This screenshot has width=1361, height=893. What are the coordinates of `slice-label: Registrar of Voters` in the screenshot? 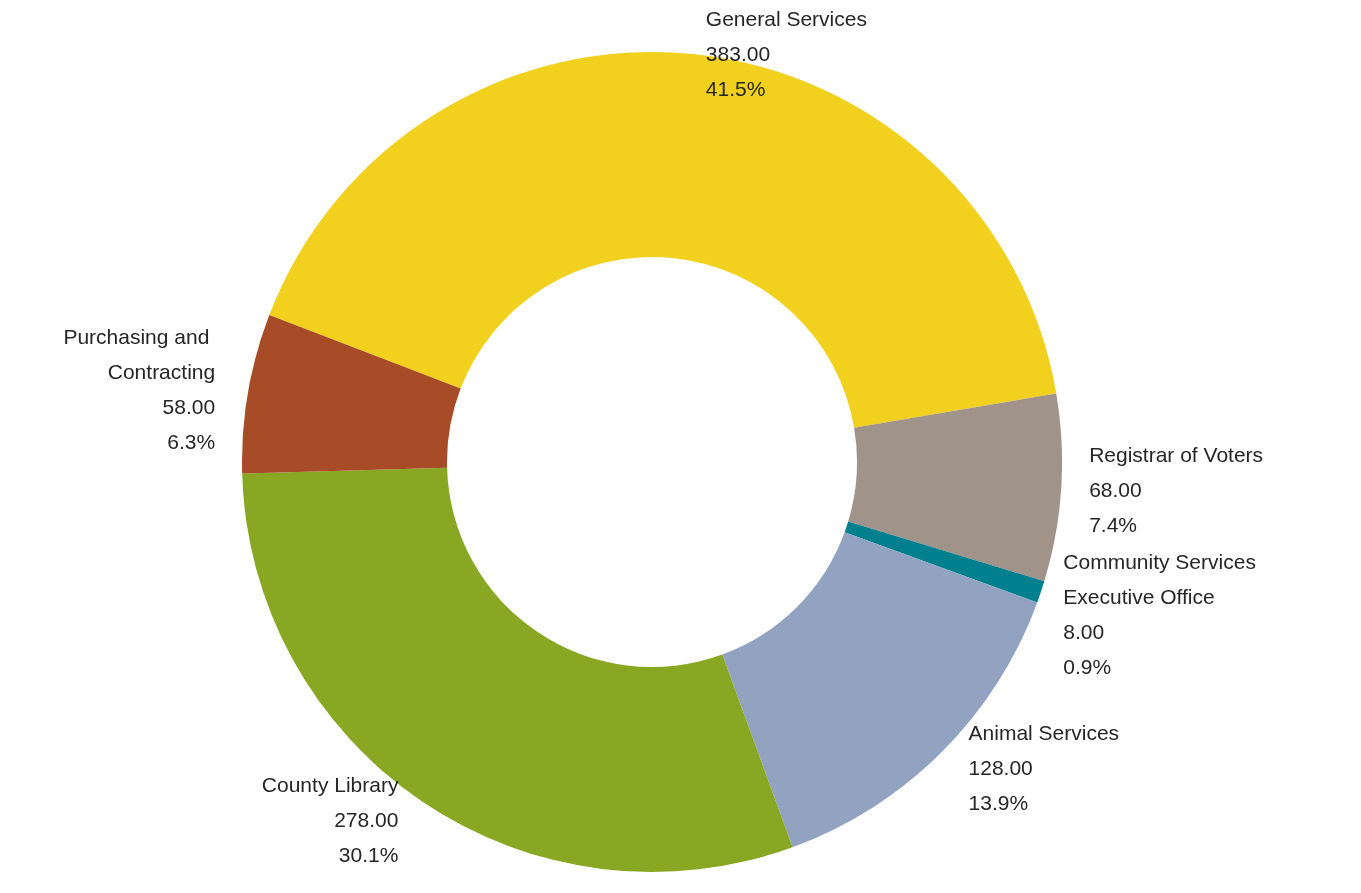 It's located at (1176, 454).